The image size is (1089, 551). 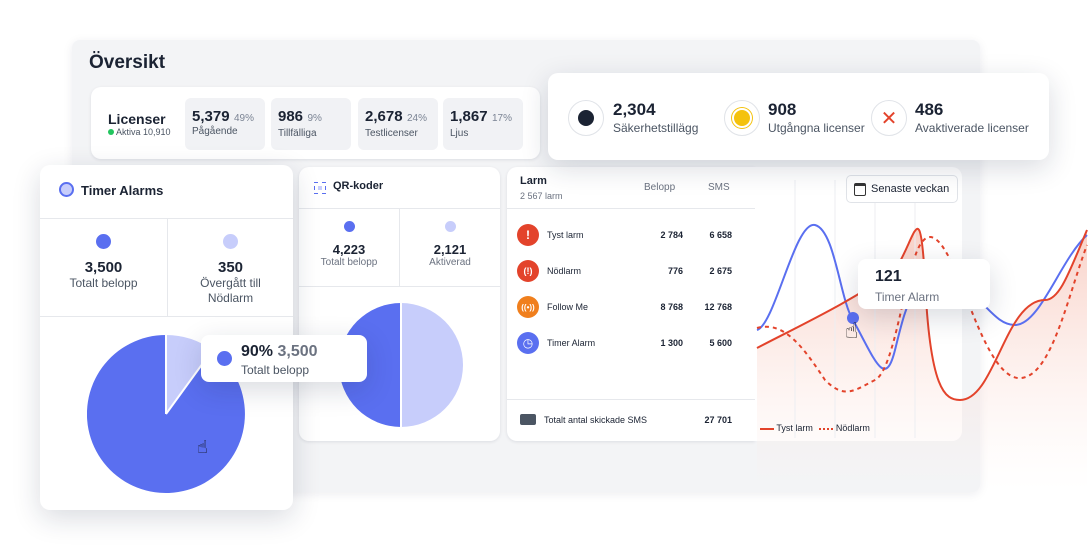 What do you see at coordinates (502, 118) in the screenshot?
I see `stat-percent: 17%` at bounding box center [502, 118].